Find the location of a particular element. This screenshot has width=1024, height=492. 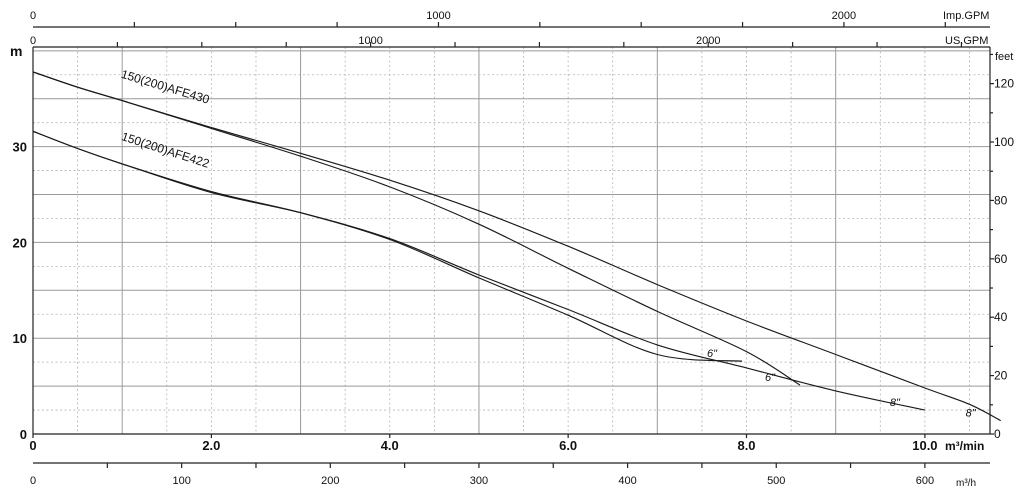

y-right-tick-label: 60 is located at coordinates (1001, 259).